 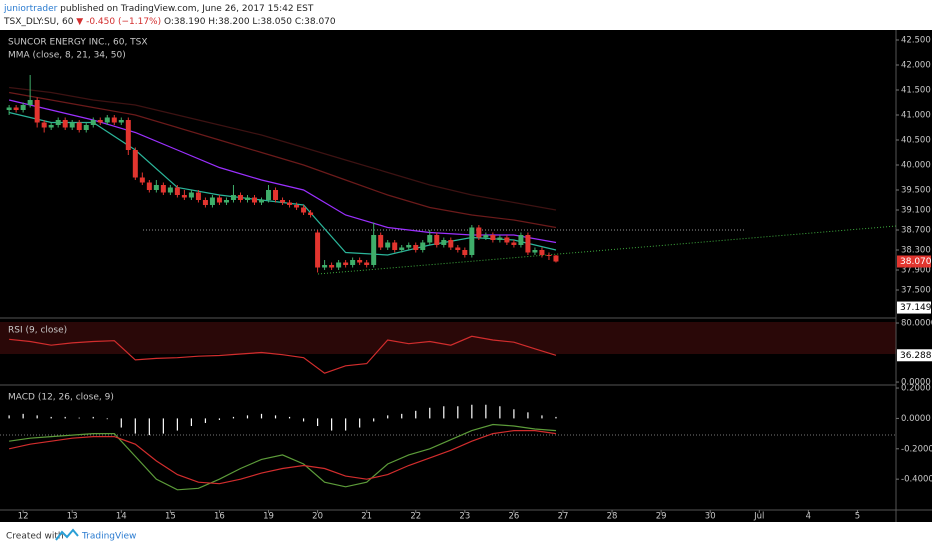 I want to click on author: juniortrader, so click(x=30, y=9).